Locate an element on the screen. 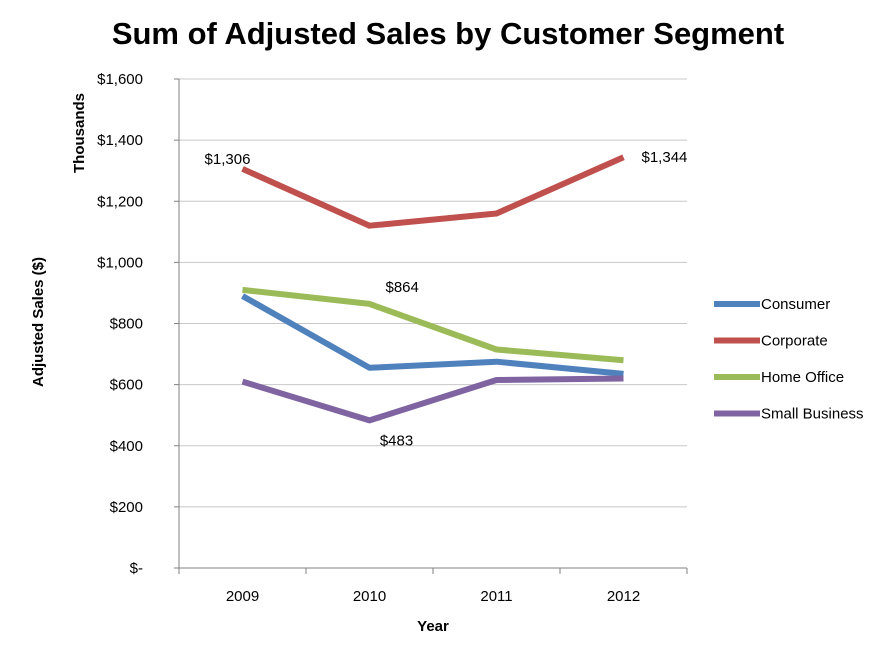  y-tick-label: $1,000 is located at coordinates (120, 262).